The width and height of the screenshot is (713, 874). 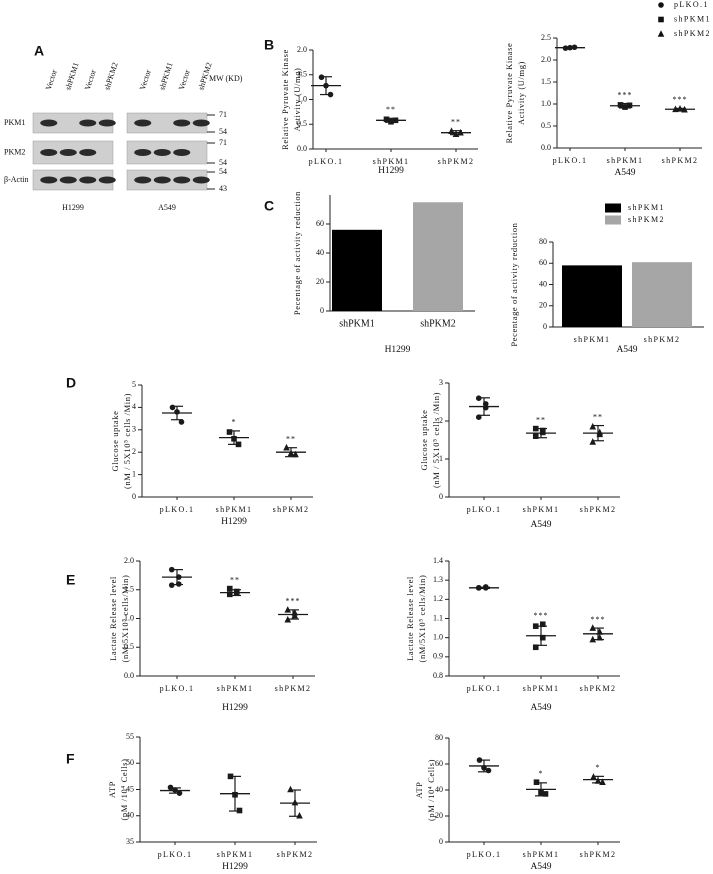 I want to click on x-axis-label: A549, so click(x=626, y=350).